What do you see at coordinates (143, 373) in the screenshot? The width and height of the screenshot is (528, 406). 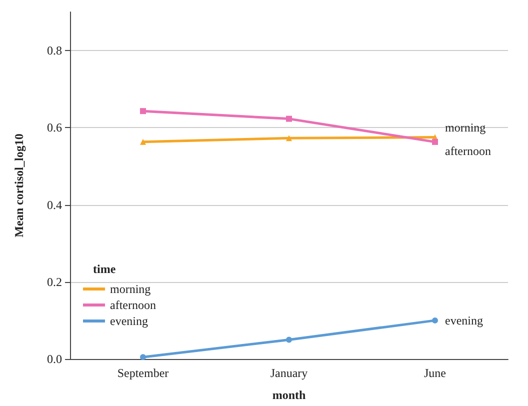 I see `x-tick-label: September` at bounding box center [143, 373].